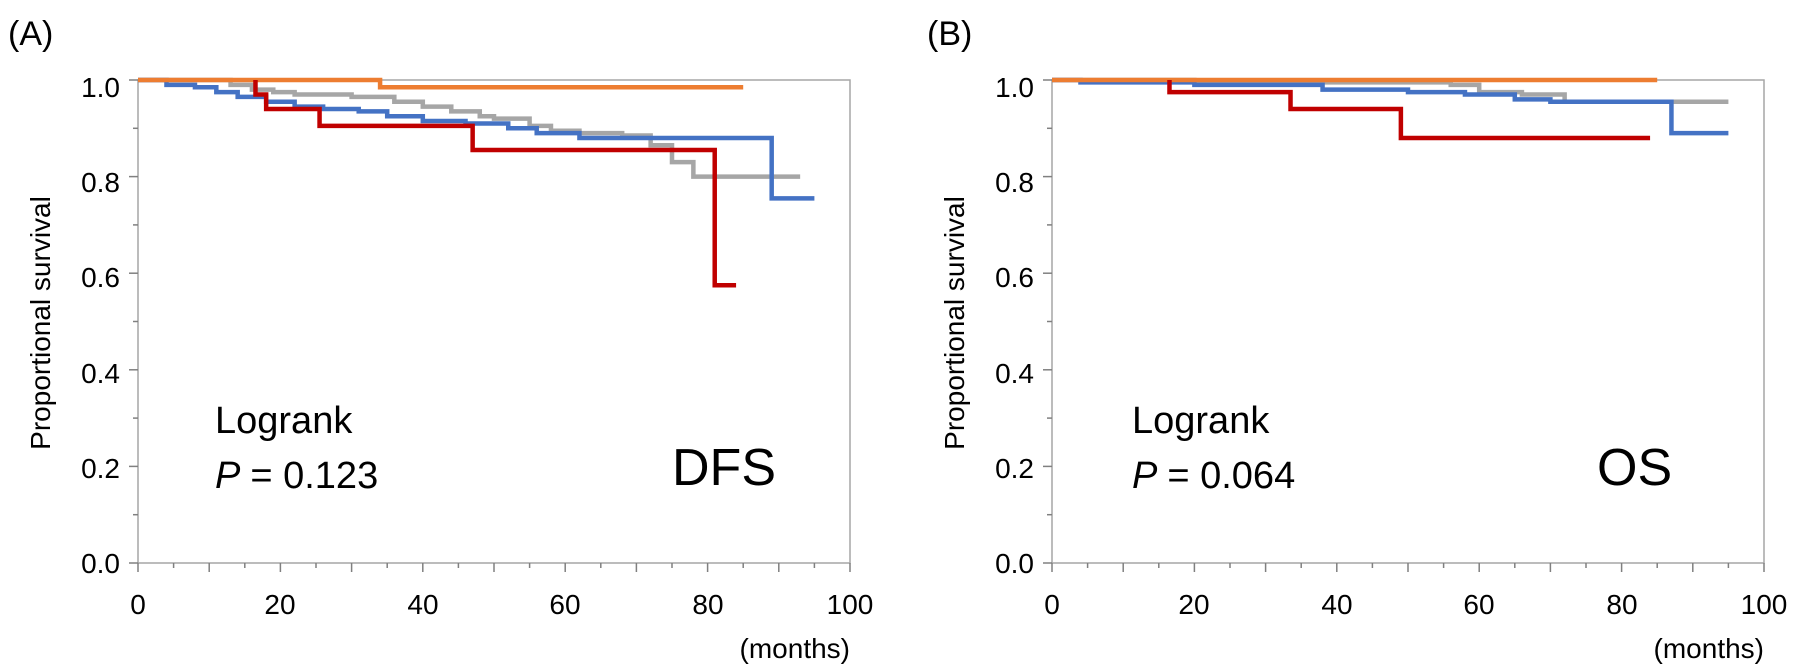 This screenshot has width=1800, height=666. What do you see at coordinates (1231, 476) in the screenshot?
I see `p-value: = 0.064` at bounding box center [1231, 476].